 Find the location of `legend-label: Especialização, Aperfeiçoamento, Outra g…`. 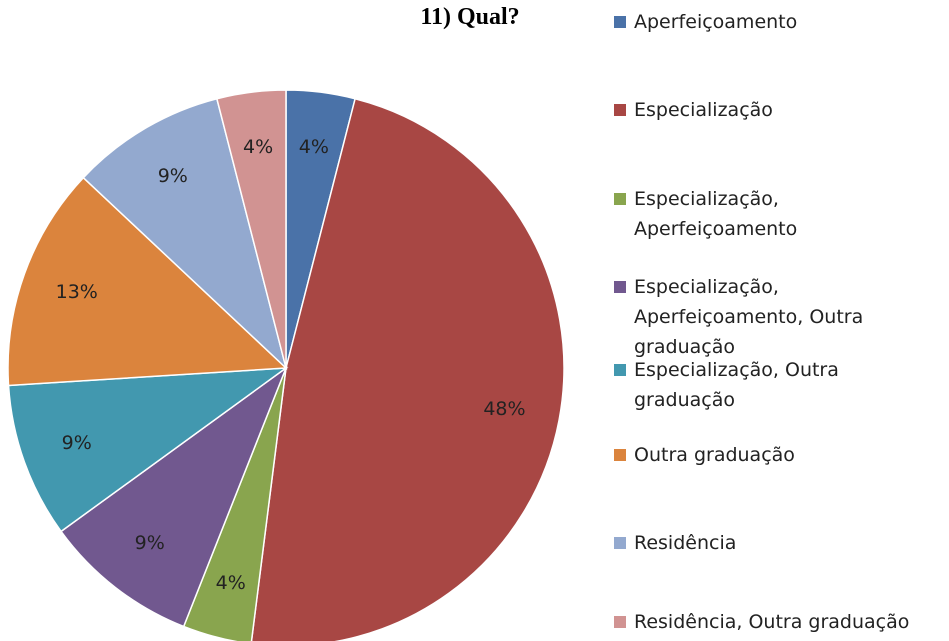

legend-label: Especialização, Aperfeiçoamento, Outra g… is located at coordinates (749, 317).